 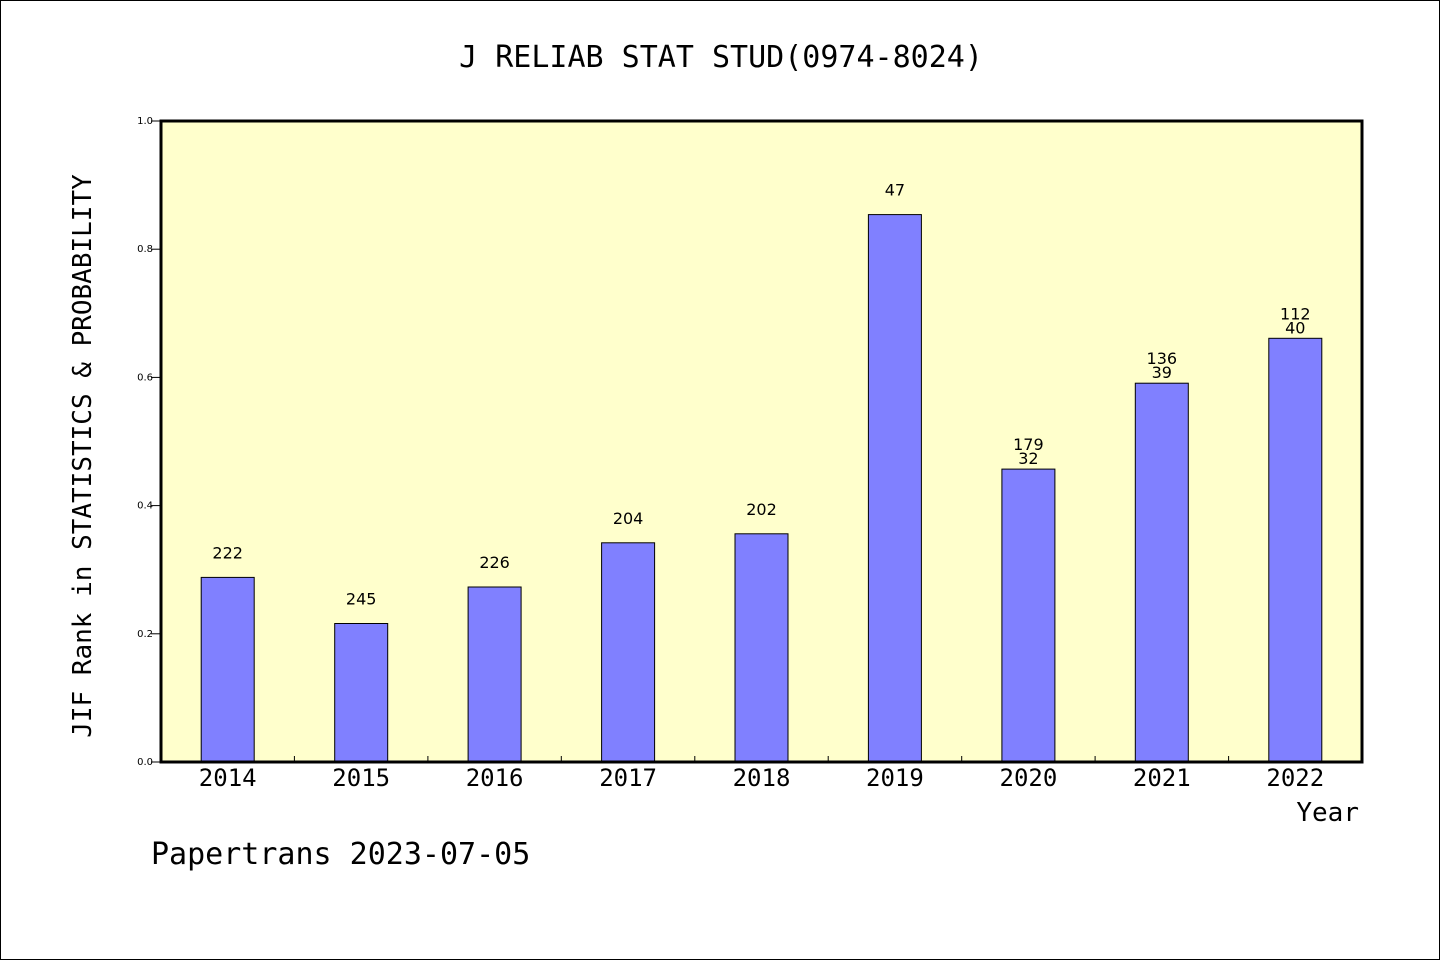 What do you see at coordinates (145, 377) in the screenshot?
I see `y-tick-label-0.6: 0.6` at bounding box center [145, 377].